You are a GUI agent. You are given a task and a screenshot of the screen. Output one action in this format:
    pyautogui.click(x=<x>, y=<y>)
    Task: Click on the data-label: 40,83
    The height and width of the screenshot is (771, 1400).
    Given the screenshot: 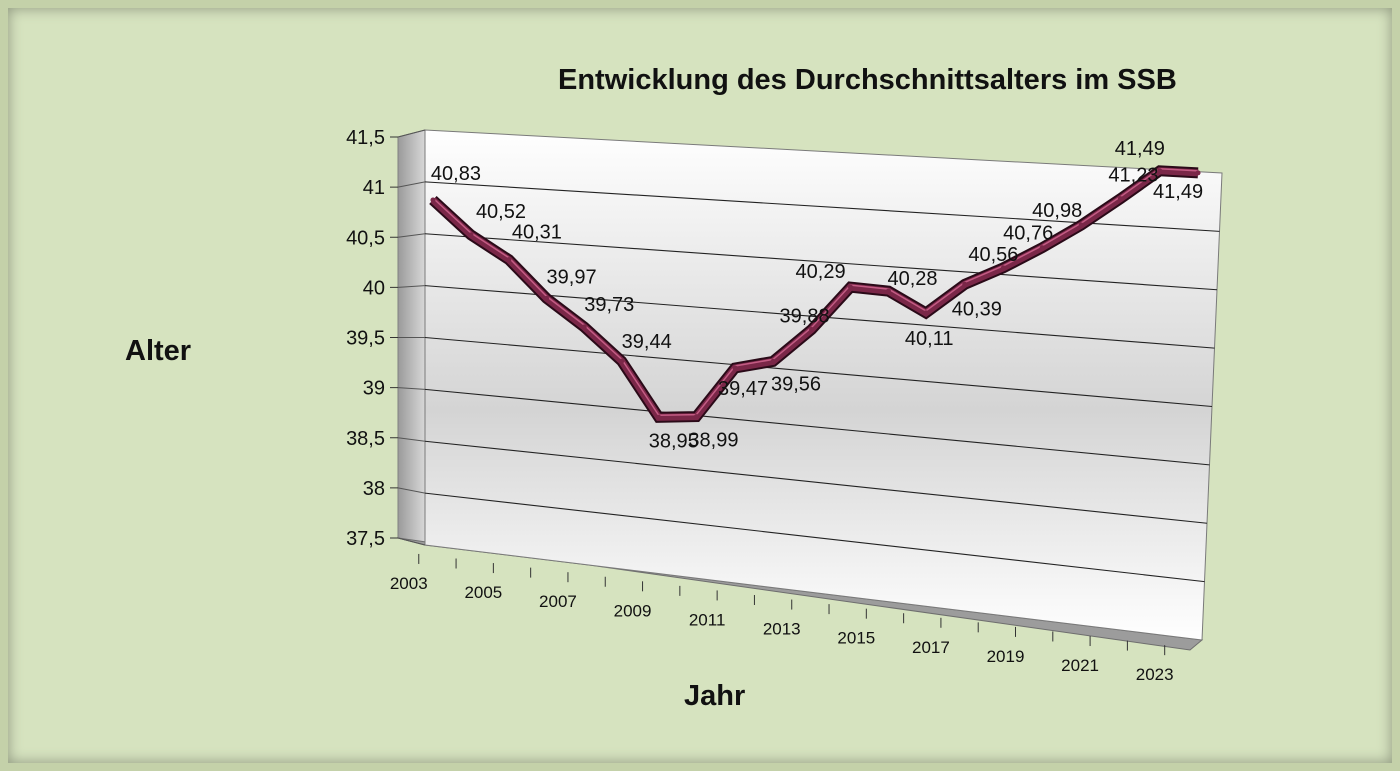 What is the action you would take?
    pyautogui.click(x=456, y=174)
    